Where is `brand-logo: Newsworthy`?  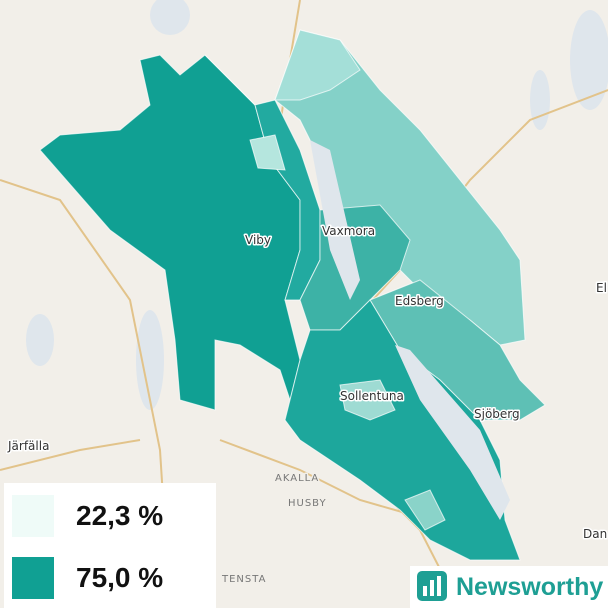
brand-logo: Newsworthy is located at coordinates (509, 587).